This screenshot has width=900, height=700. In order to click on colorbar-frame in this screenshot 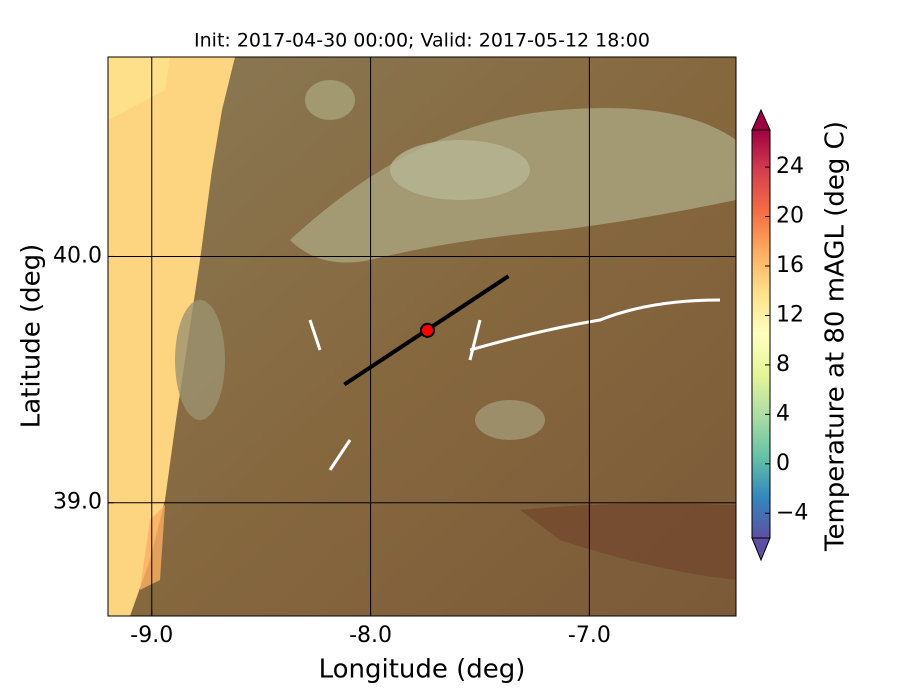, I will do `click(761, 334)`.